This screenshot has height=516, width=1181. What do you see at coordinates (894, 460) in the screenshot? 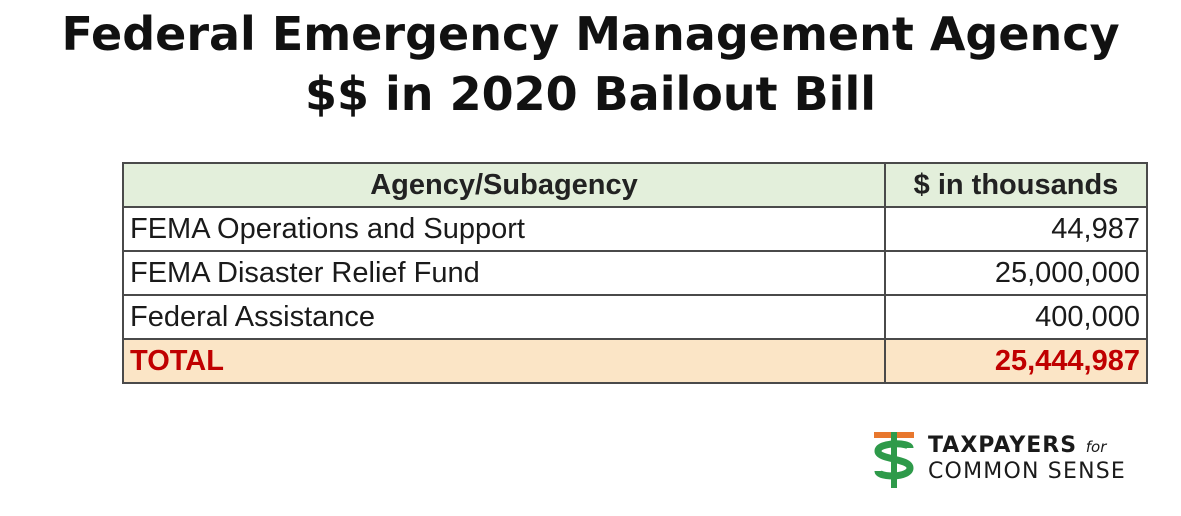
I see `dollar-sign-logo-icon` at bounding box center [894, 460].